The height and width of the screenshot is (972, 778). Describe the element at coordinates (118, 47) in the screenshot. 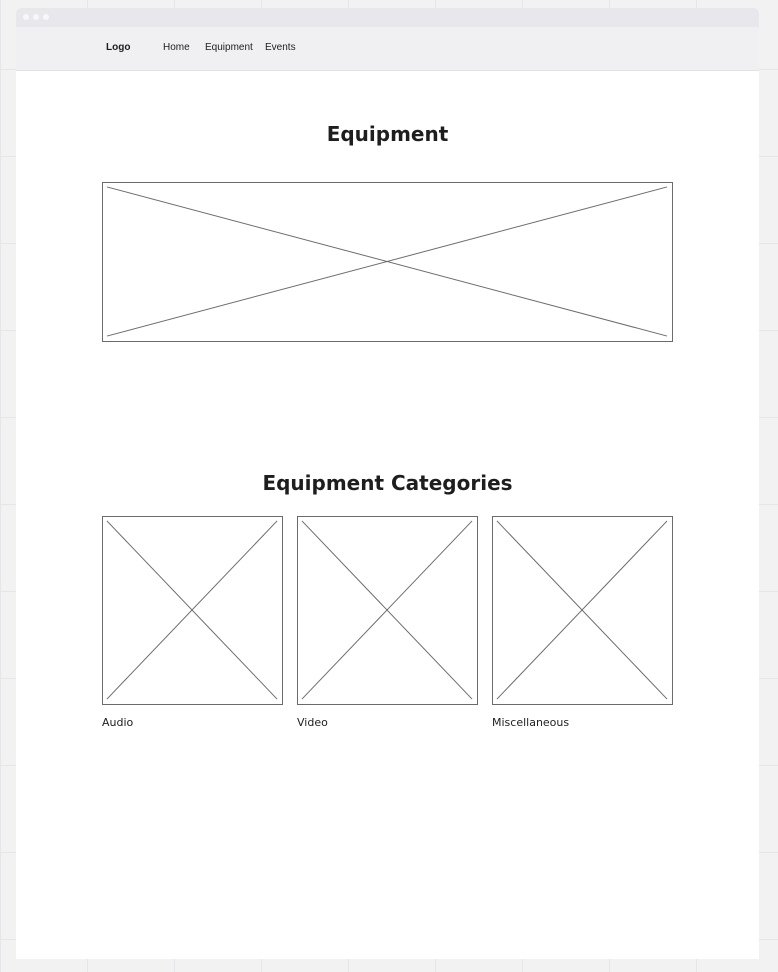

I see `logo: Logo` at that location.